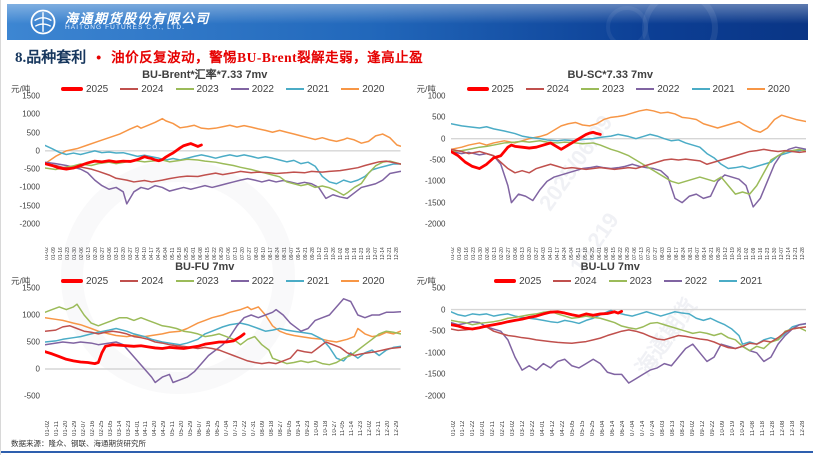 This screenshot has width=813, height=455. I want to click on y-tick-label: -1500, so click(29, 206).